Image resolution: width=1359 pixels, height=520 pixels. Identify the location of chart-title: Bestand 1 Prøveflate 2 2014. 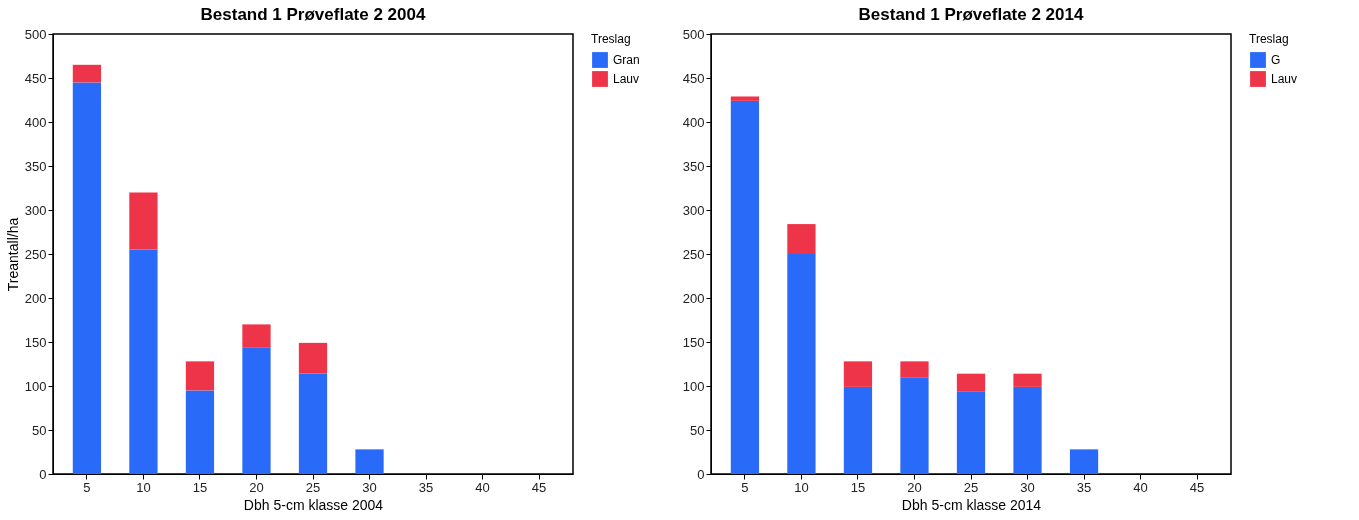
(971, 14).